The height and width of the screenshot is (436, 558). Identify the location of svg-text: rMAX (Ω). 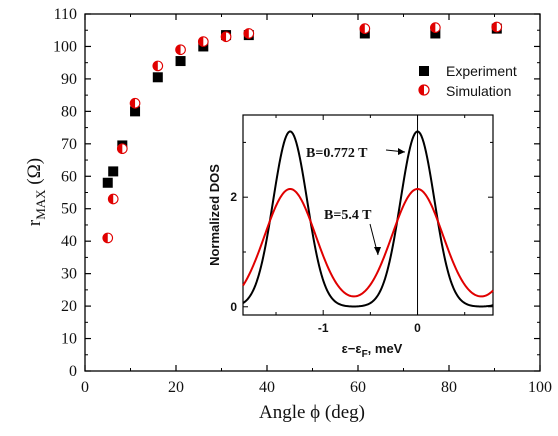
(36, 192).